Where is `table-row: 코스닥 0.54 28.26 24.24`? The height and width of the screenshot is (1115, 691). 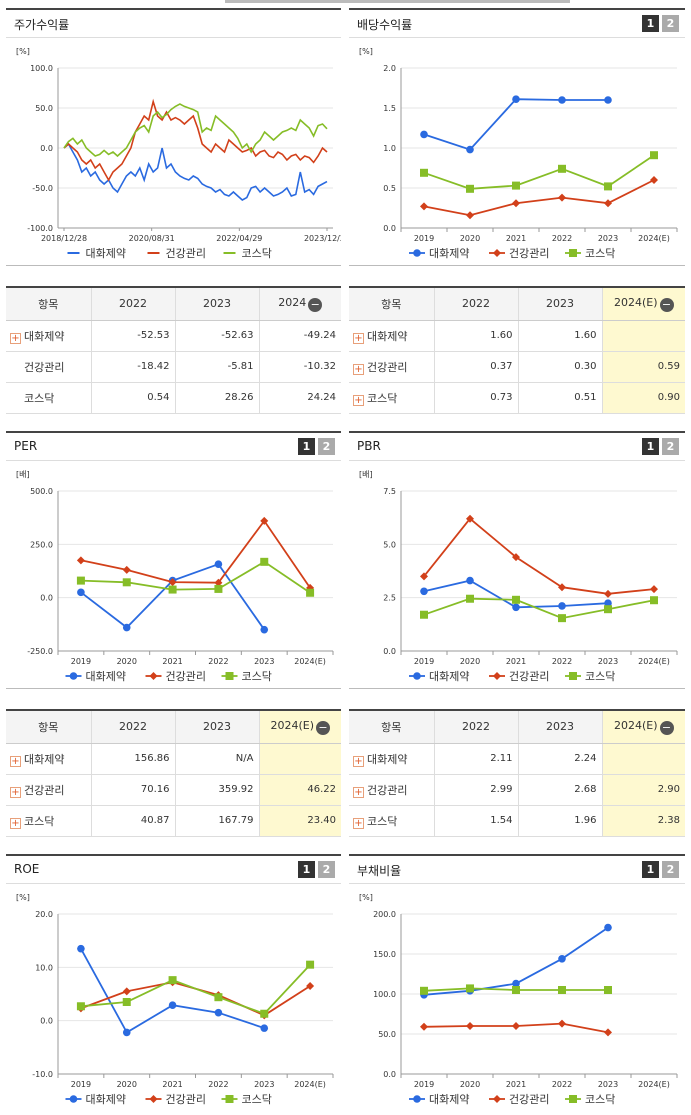 table-row: 코스닥 0.54 28.26 24.24 is located at coordinates (173, 398).